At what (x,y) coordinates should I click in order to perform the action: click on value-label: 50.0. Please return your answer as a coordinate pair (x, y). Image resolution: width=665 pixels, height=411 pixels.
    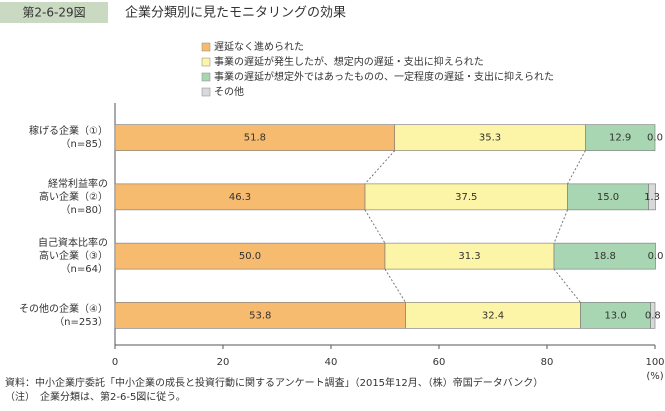
    Looking at the image, I should click on (250, 256).